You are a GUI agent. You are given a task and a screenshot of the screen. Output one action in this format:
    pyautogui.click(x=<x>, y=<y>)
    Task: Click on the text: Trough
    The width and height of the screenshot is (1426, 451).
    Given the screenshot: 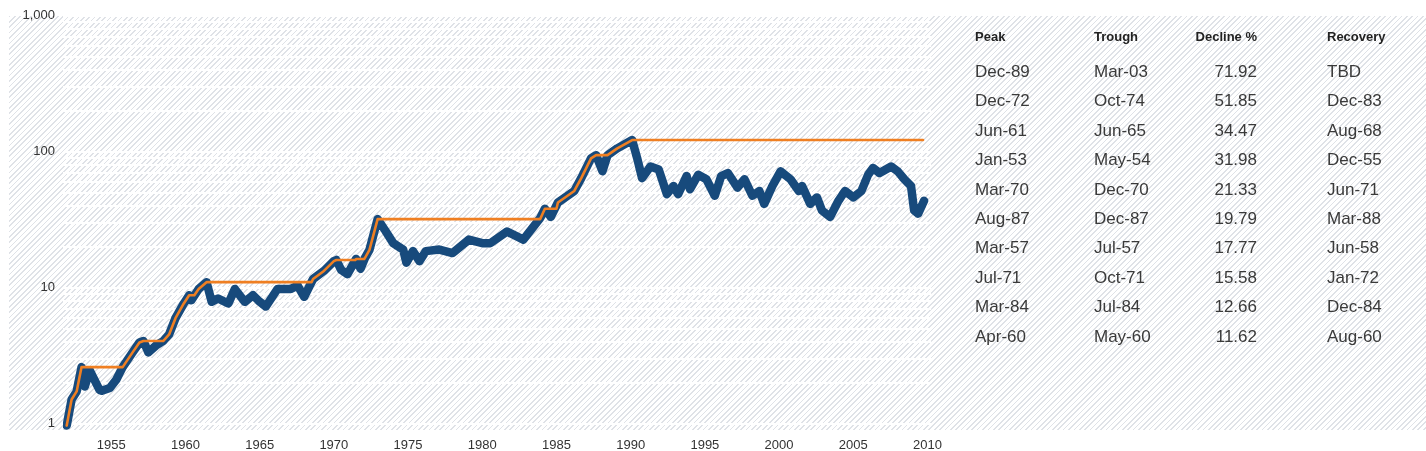 What is the action you would take?
    pyautogui.click(x=1116, y=36)
    